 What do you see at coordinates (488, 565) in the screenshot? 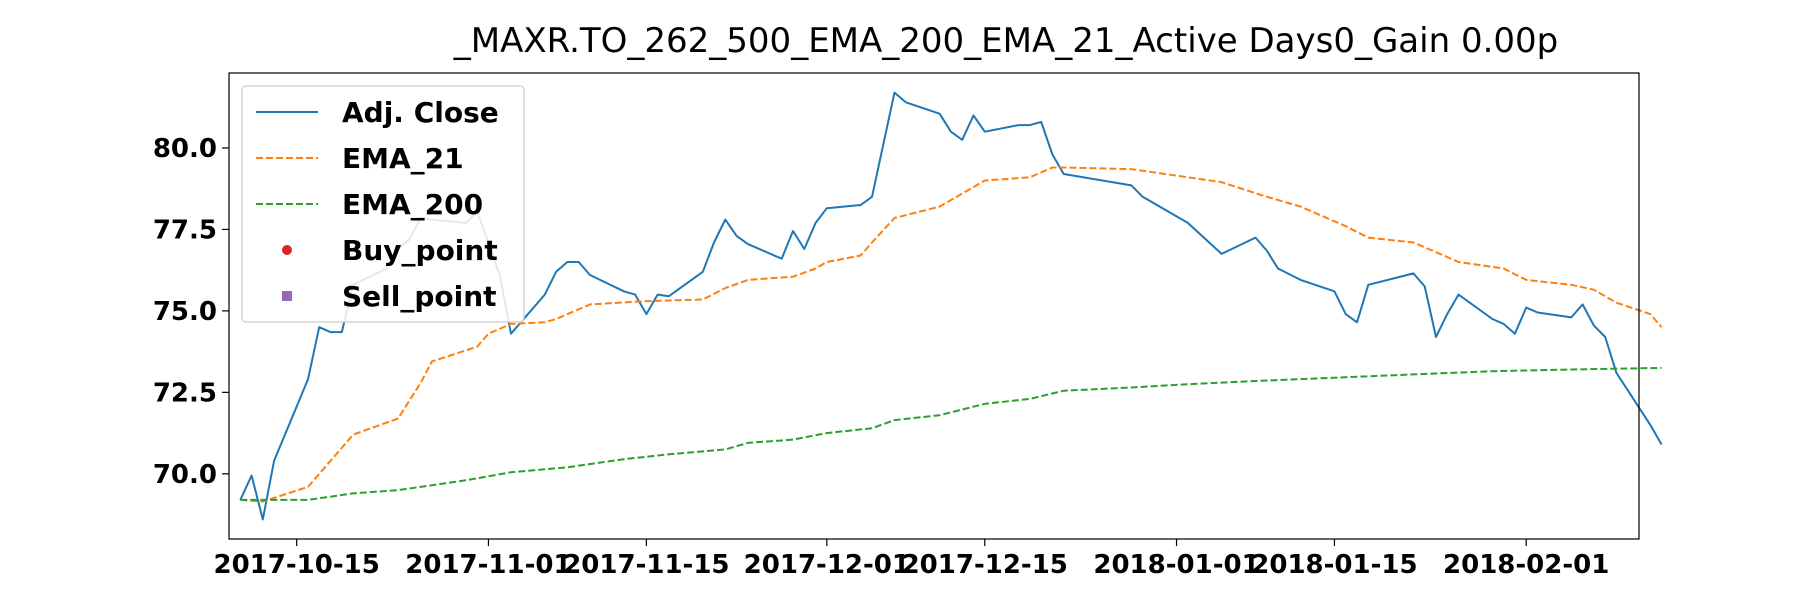
I see `x-tick-label: 2017-11-01` at bounding box center [488, 565].